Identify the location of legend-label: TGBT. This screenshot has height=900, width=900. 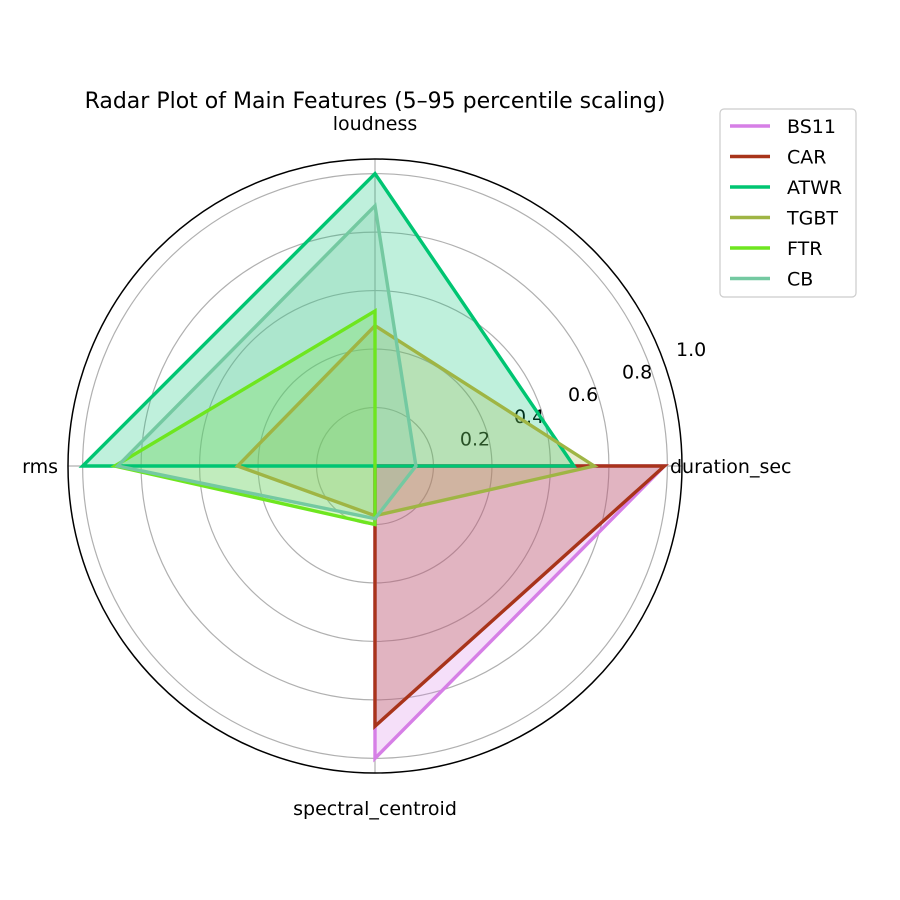
(812, 219).